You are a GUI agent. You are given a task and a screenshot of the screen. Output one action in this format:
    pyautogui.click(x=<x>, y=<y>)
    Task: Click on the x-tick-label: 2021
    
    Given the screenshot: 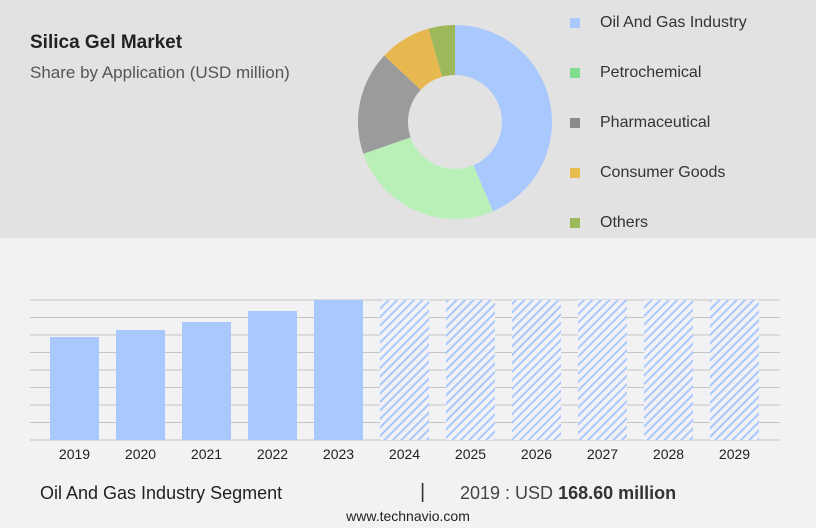 What is the action you would take?
    pyautogui.click(x=206, y=454)
    